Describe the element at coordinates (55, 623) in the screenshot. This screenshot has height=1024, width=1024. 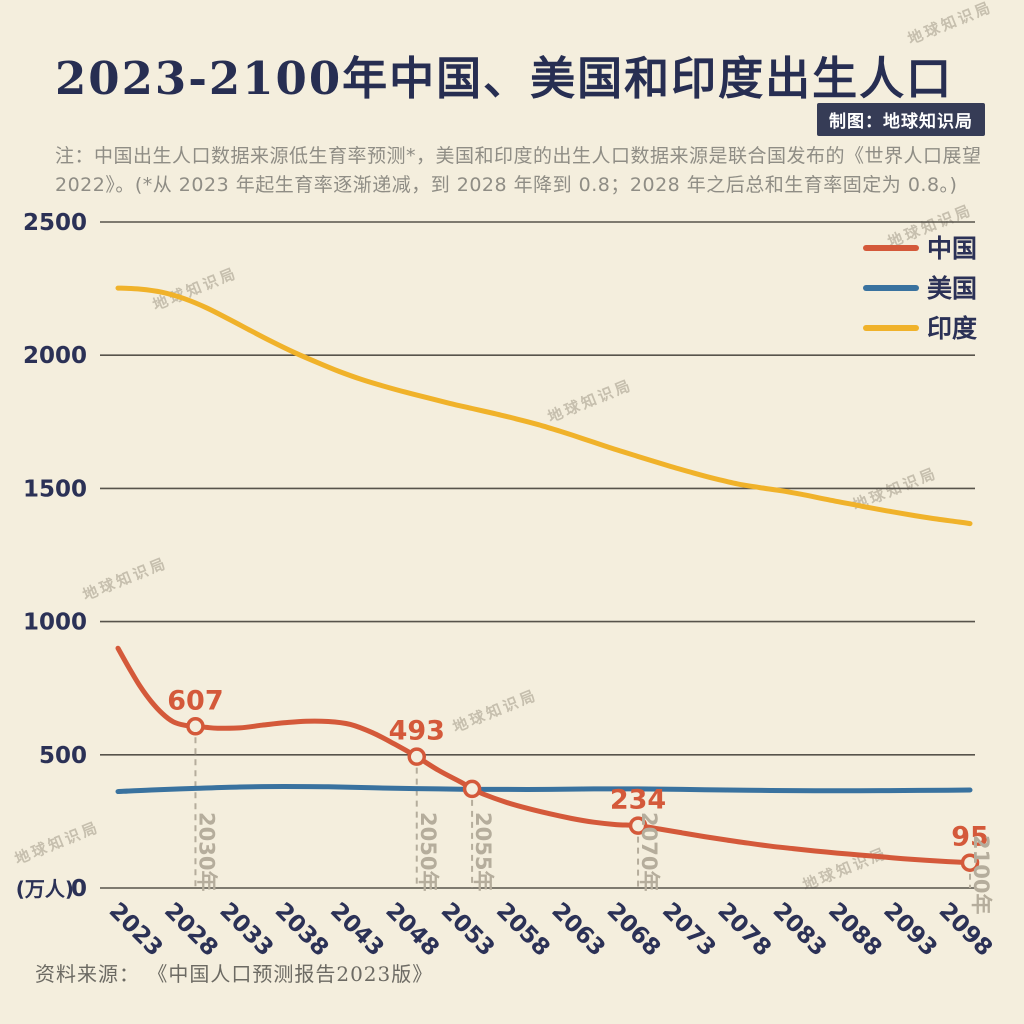
I see `y-tick-label: 1000` at that location.